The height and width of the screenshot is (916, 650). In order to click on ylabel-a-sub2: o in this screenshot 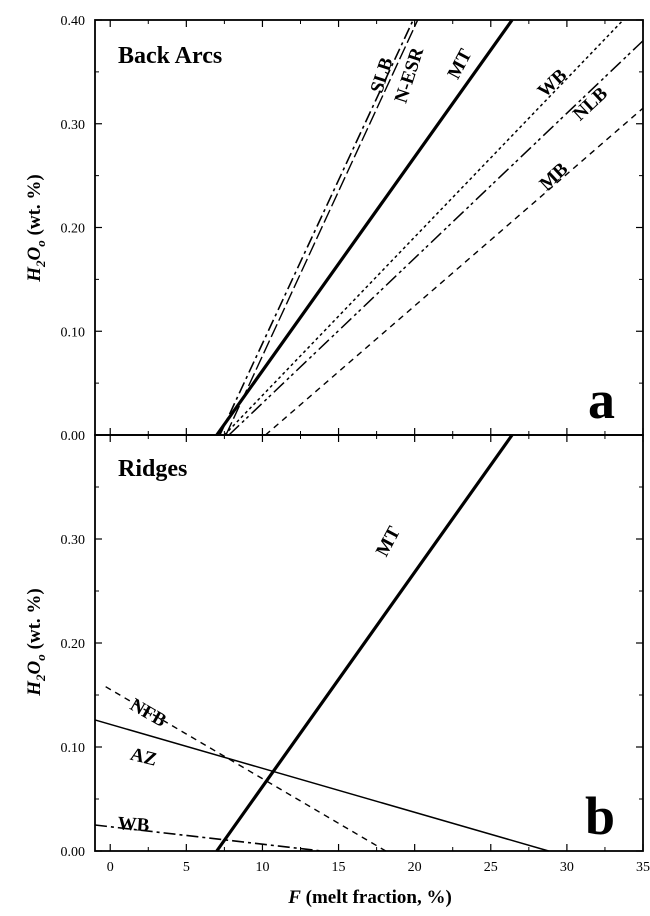, I will do `click(40, 243)`.